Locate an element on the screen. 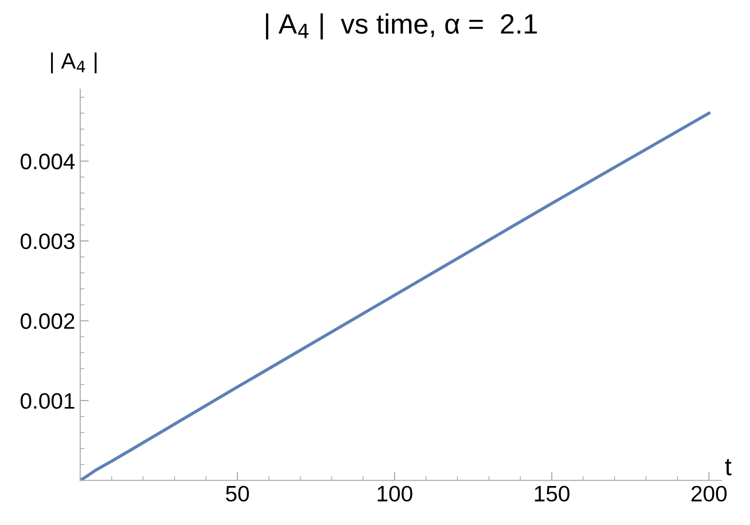  x-tick-label: 200 is located at coordinates (709, 494).